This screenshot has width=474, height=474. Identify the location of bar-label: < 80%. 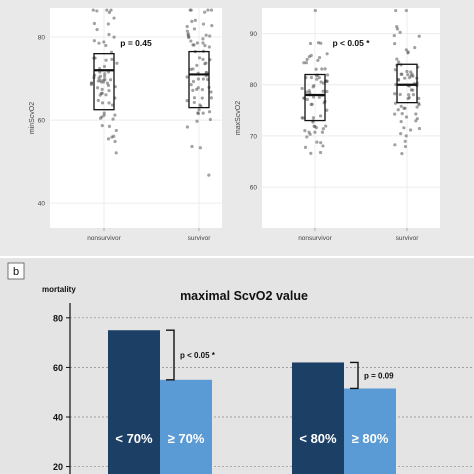
(318, 438).